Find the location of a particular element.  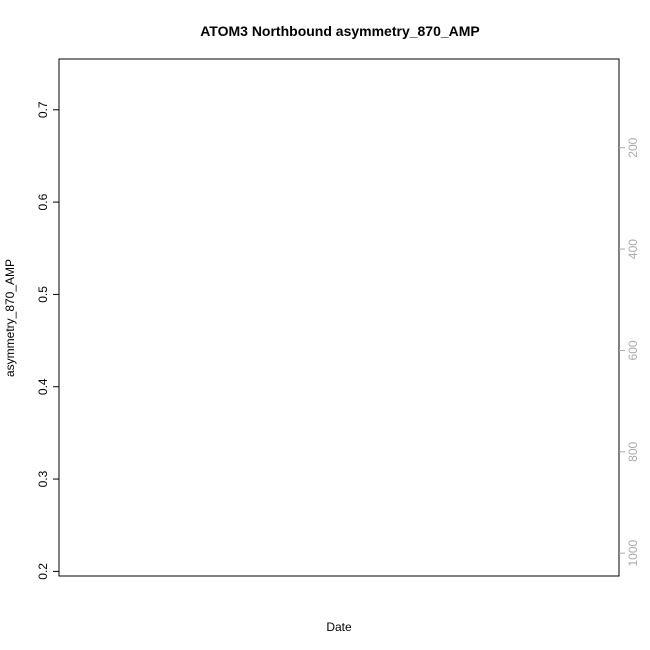

x-axis-label: Date is located at coordinates (339, 627).